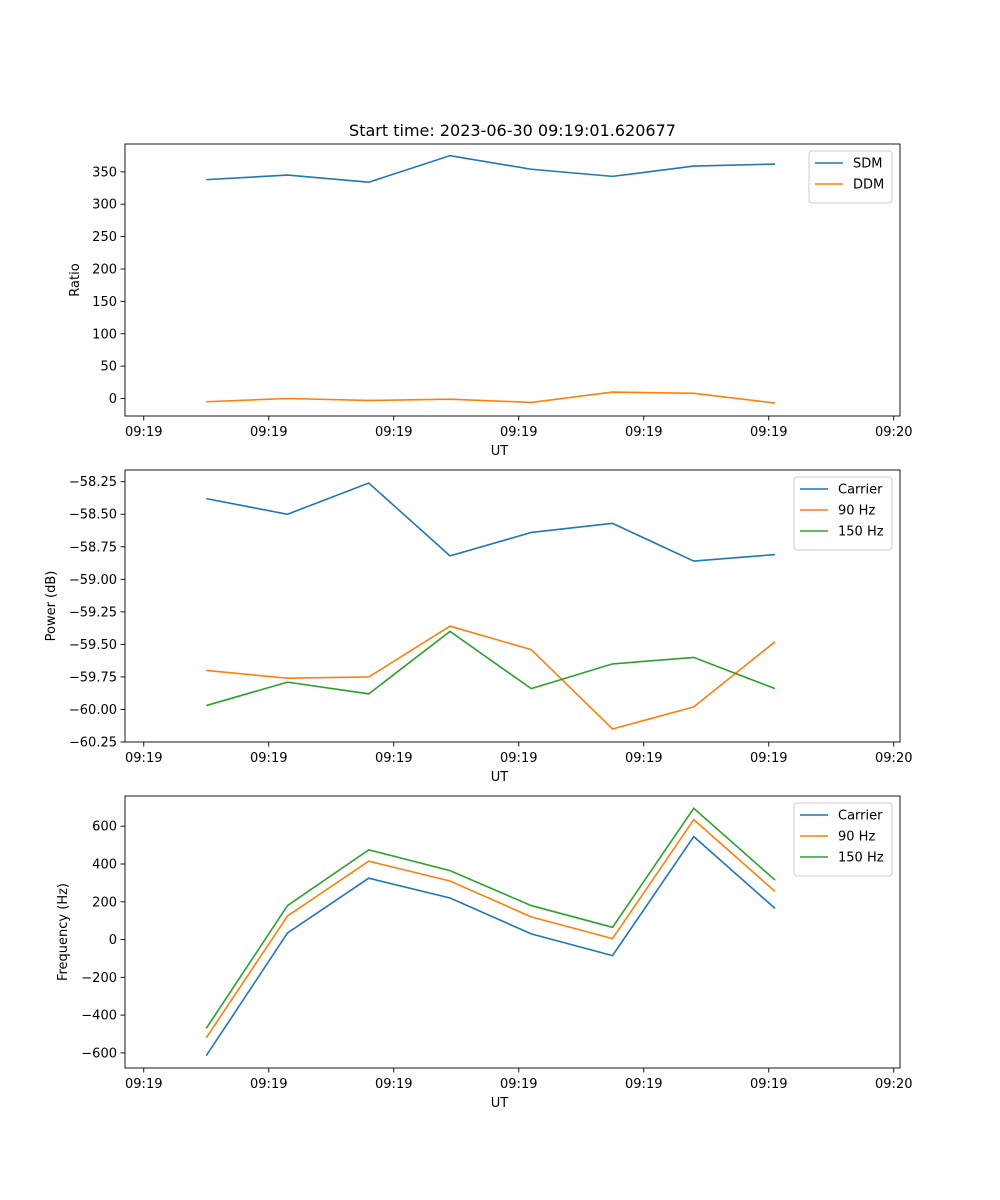  What do you see at coordinates (93, 580) in the screenshot?
I see `y-tick-label: −59.00` at bounding box center [93, 580].